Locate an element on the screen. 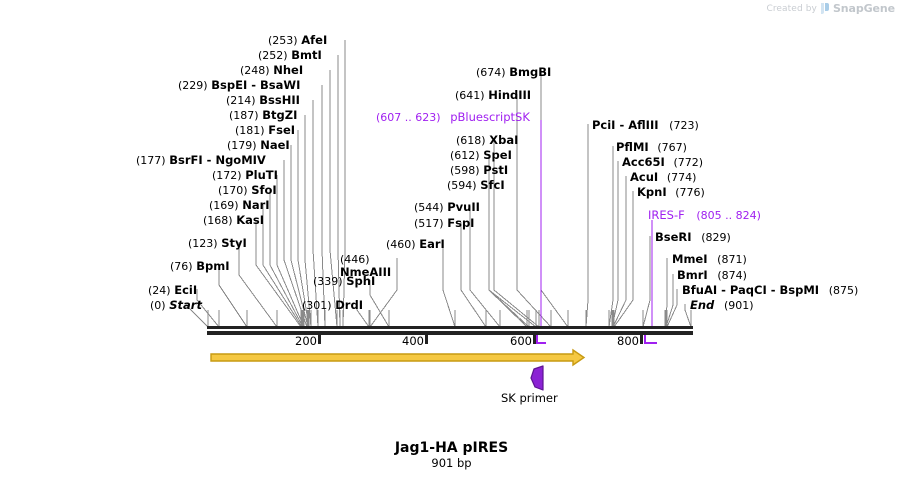 The height and width of the screenshot is (479, 903). site-label-pvuii: (544) PvuII is located at coordinates (447, 207).